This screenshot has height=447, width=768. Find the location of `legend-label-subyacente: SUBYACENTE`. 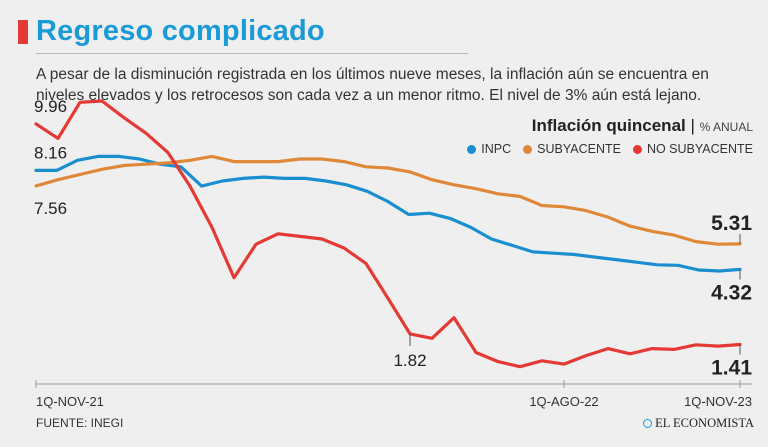

legend-label-subyacente: SUBYACENTE is located at coordinates (579, 149).